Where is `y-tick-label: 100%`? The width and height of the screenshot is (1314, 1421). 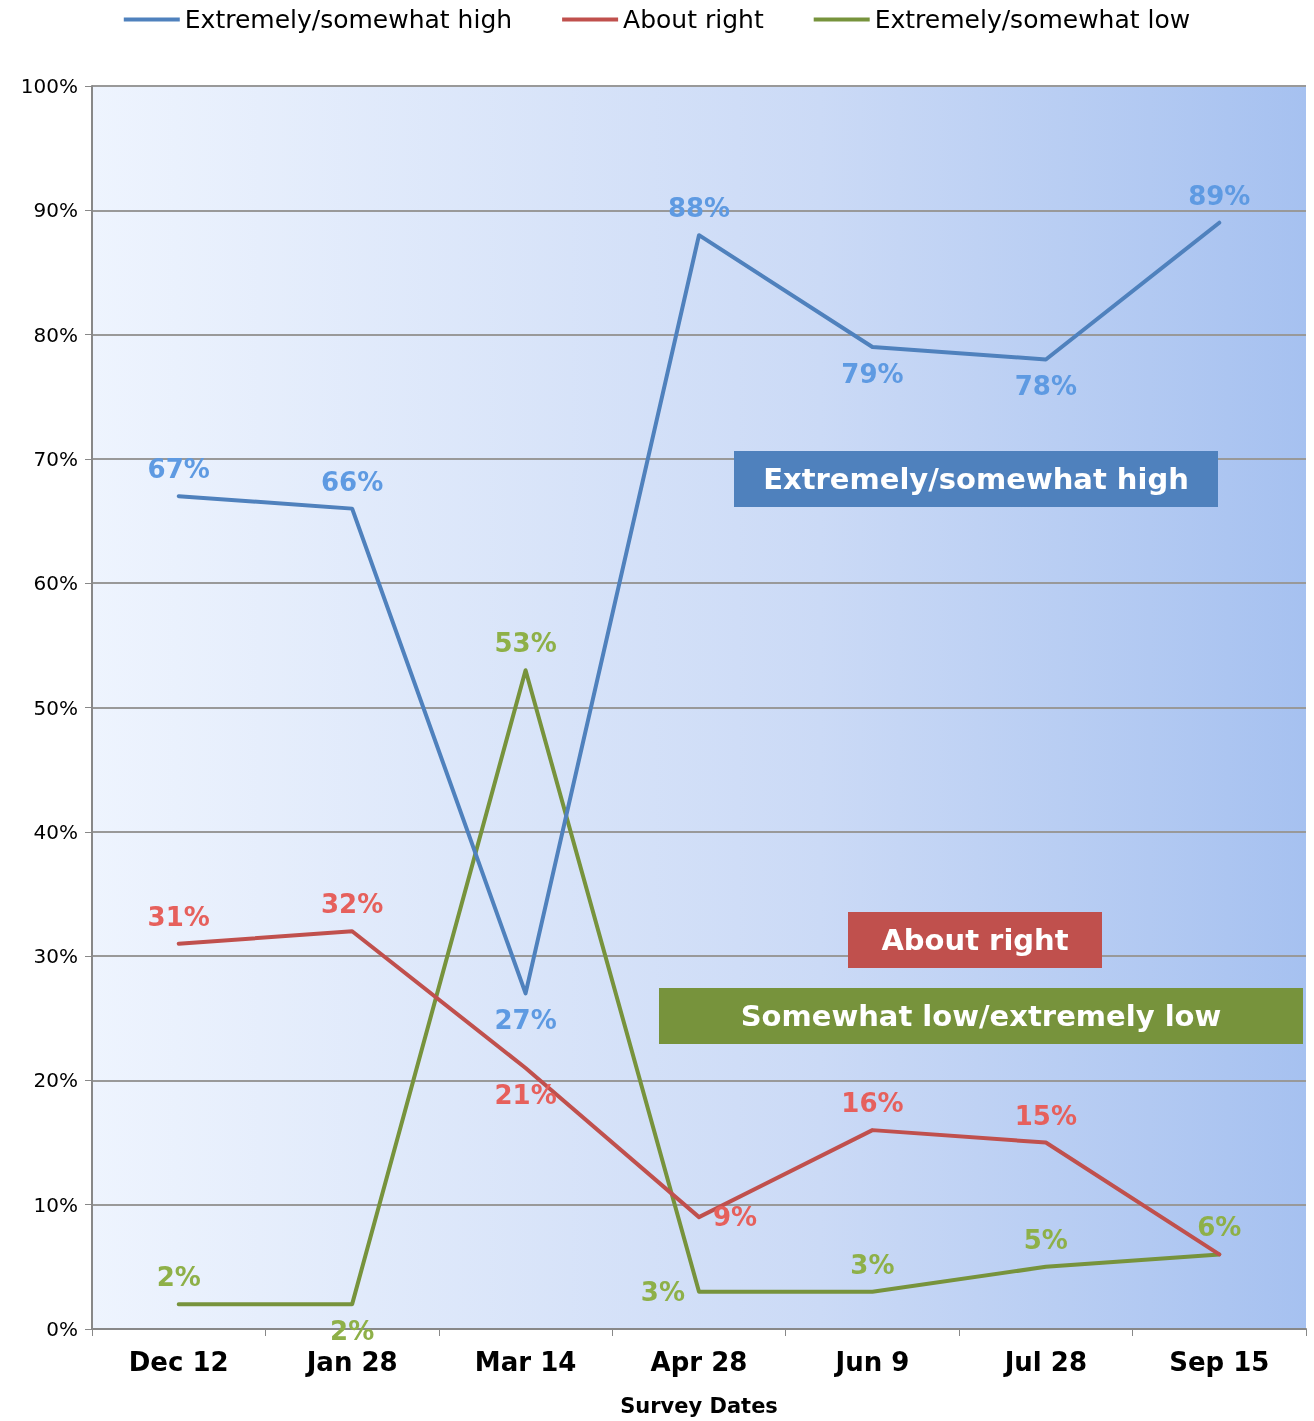
y-tick-label: 100% is located at coordinates (49, 86).